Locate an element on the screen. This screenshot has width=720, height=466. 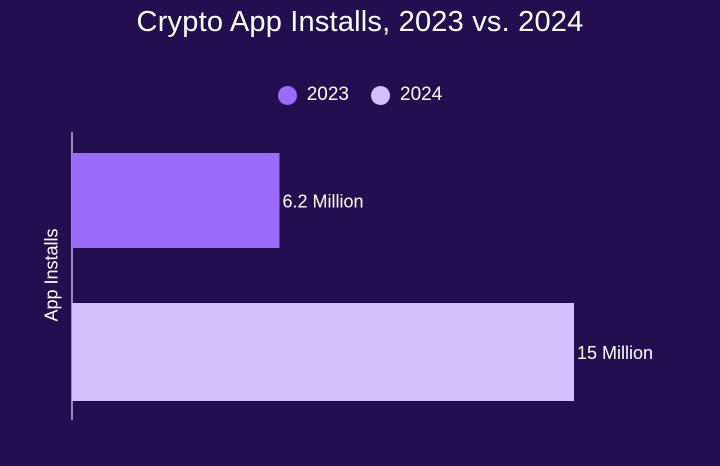
legend-item-2024: 2024 is located at coordinates (406, 95).